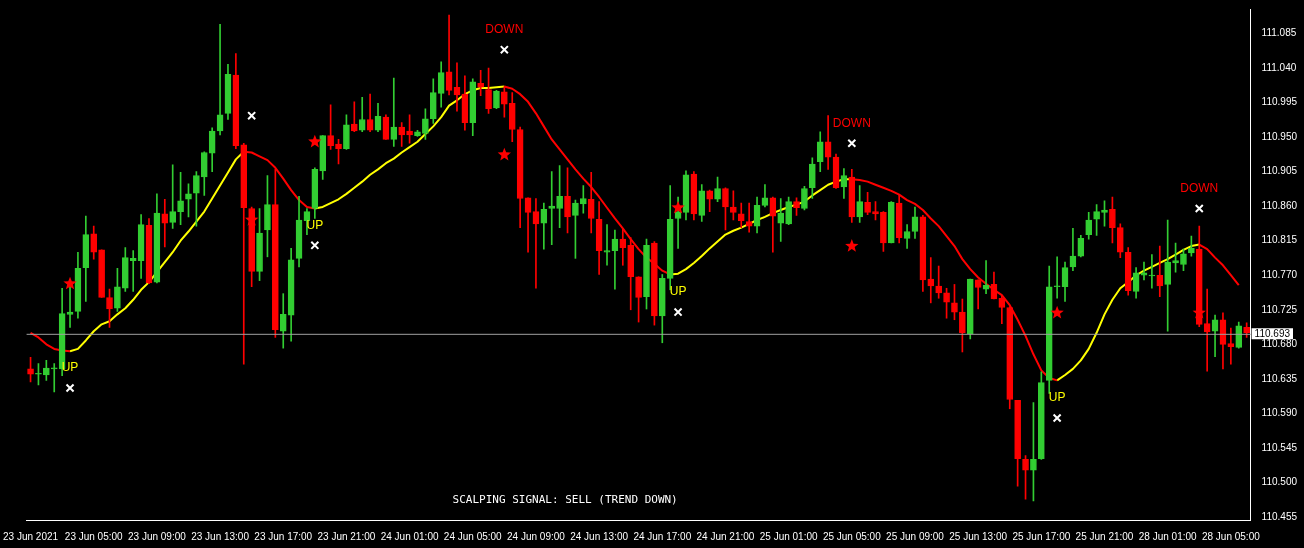 The image size is (1304, 548). I want to click on ref-line-label: 110.693, so click(1272, 334).